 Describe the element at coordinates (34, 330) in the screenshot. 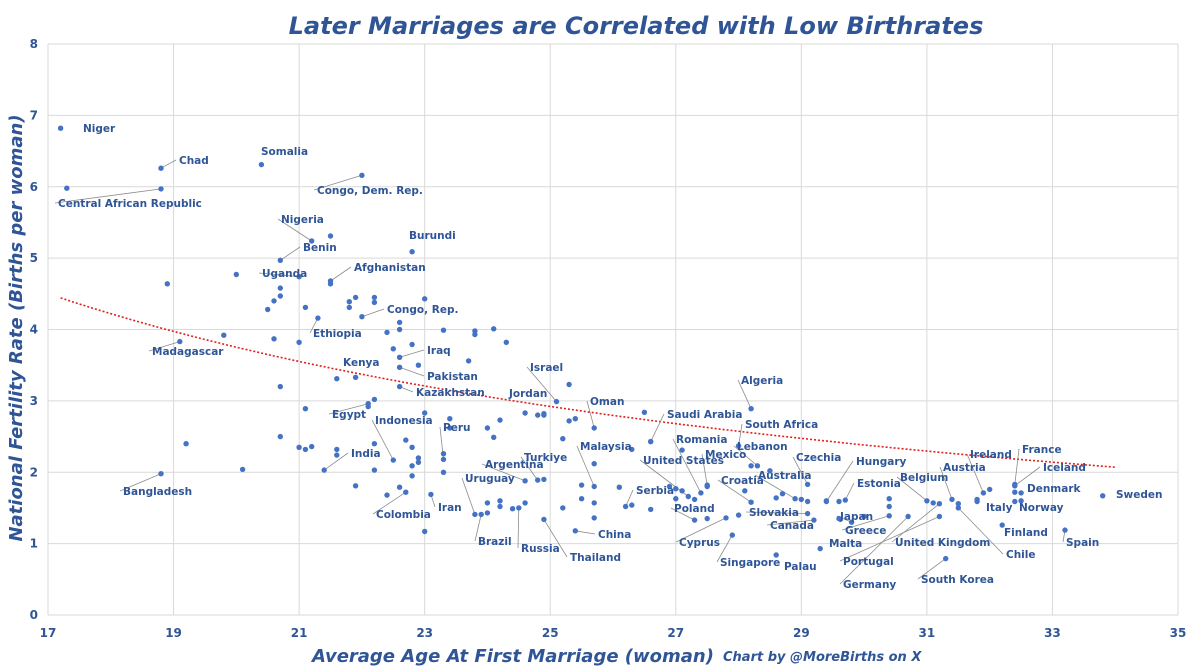

I see `y-tick-label: 4` at that location.